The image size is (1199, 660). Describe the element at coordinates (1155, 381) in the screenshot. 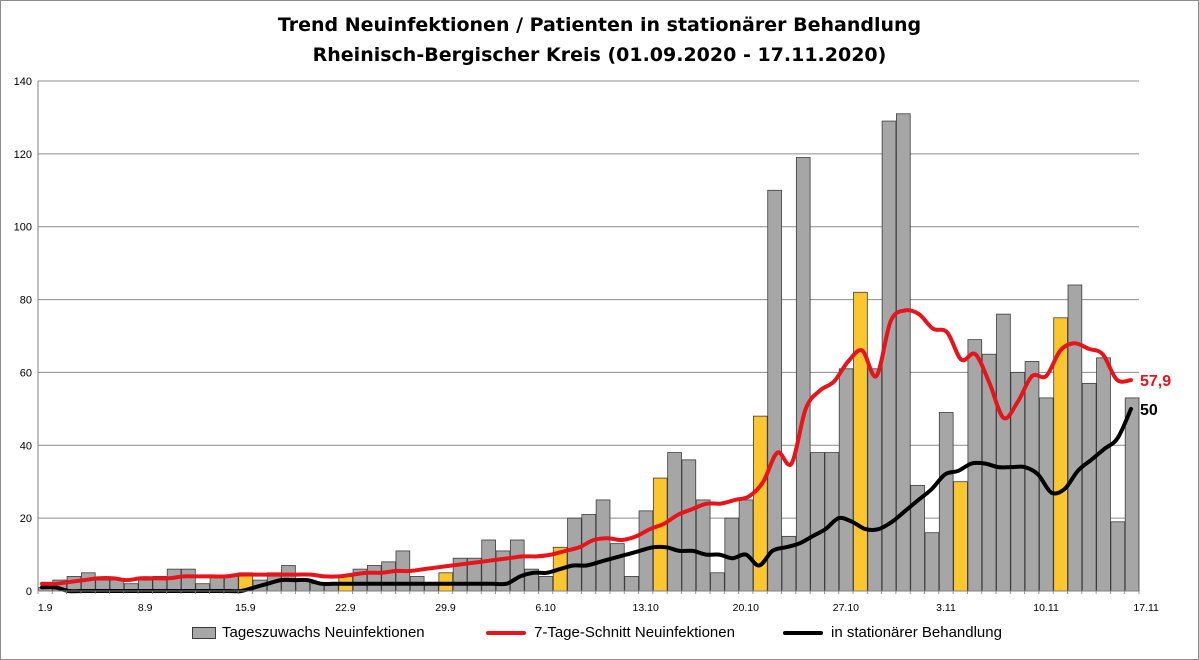

I see `avg-end-label: 57,9` at that location.